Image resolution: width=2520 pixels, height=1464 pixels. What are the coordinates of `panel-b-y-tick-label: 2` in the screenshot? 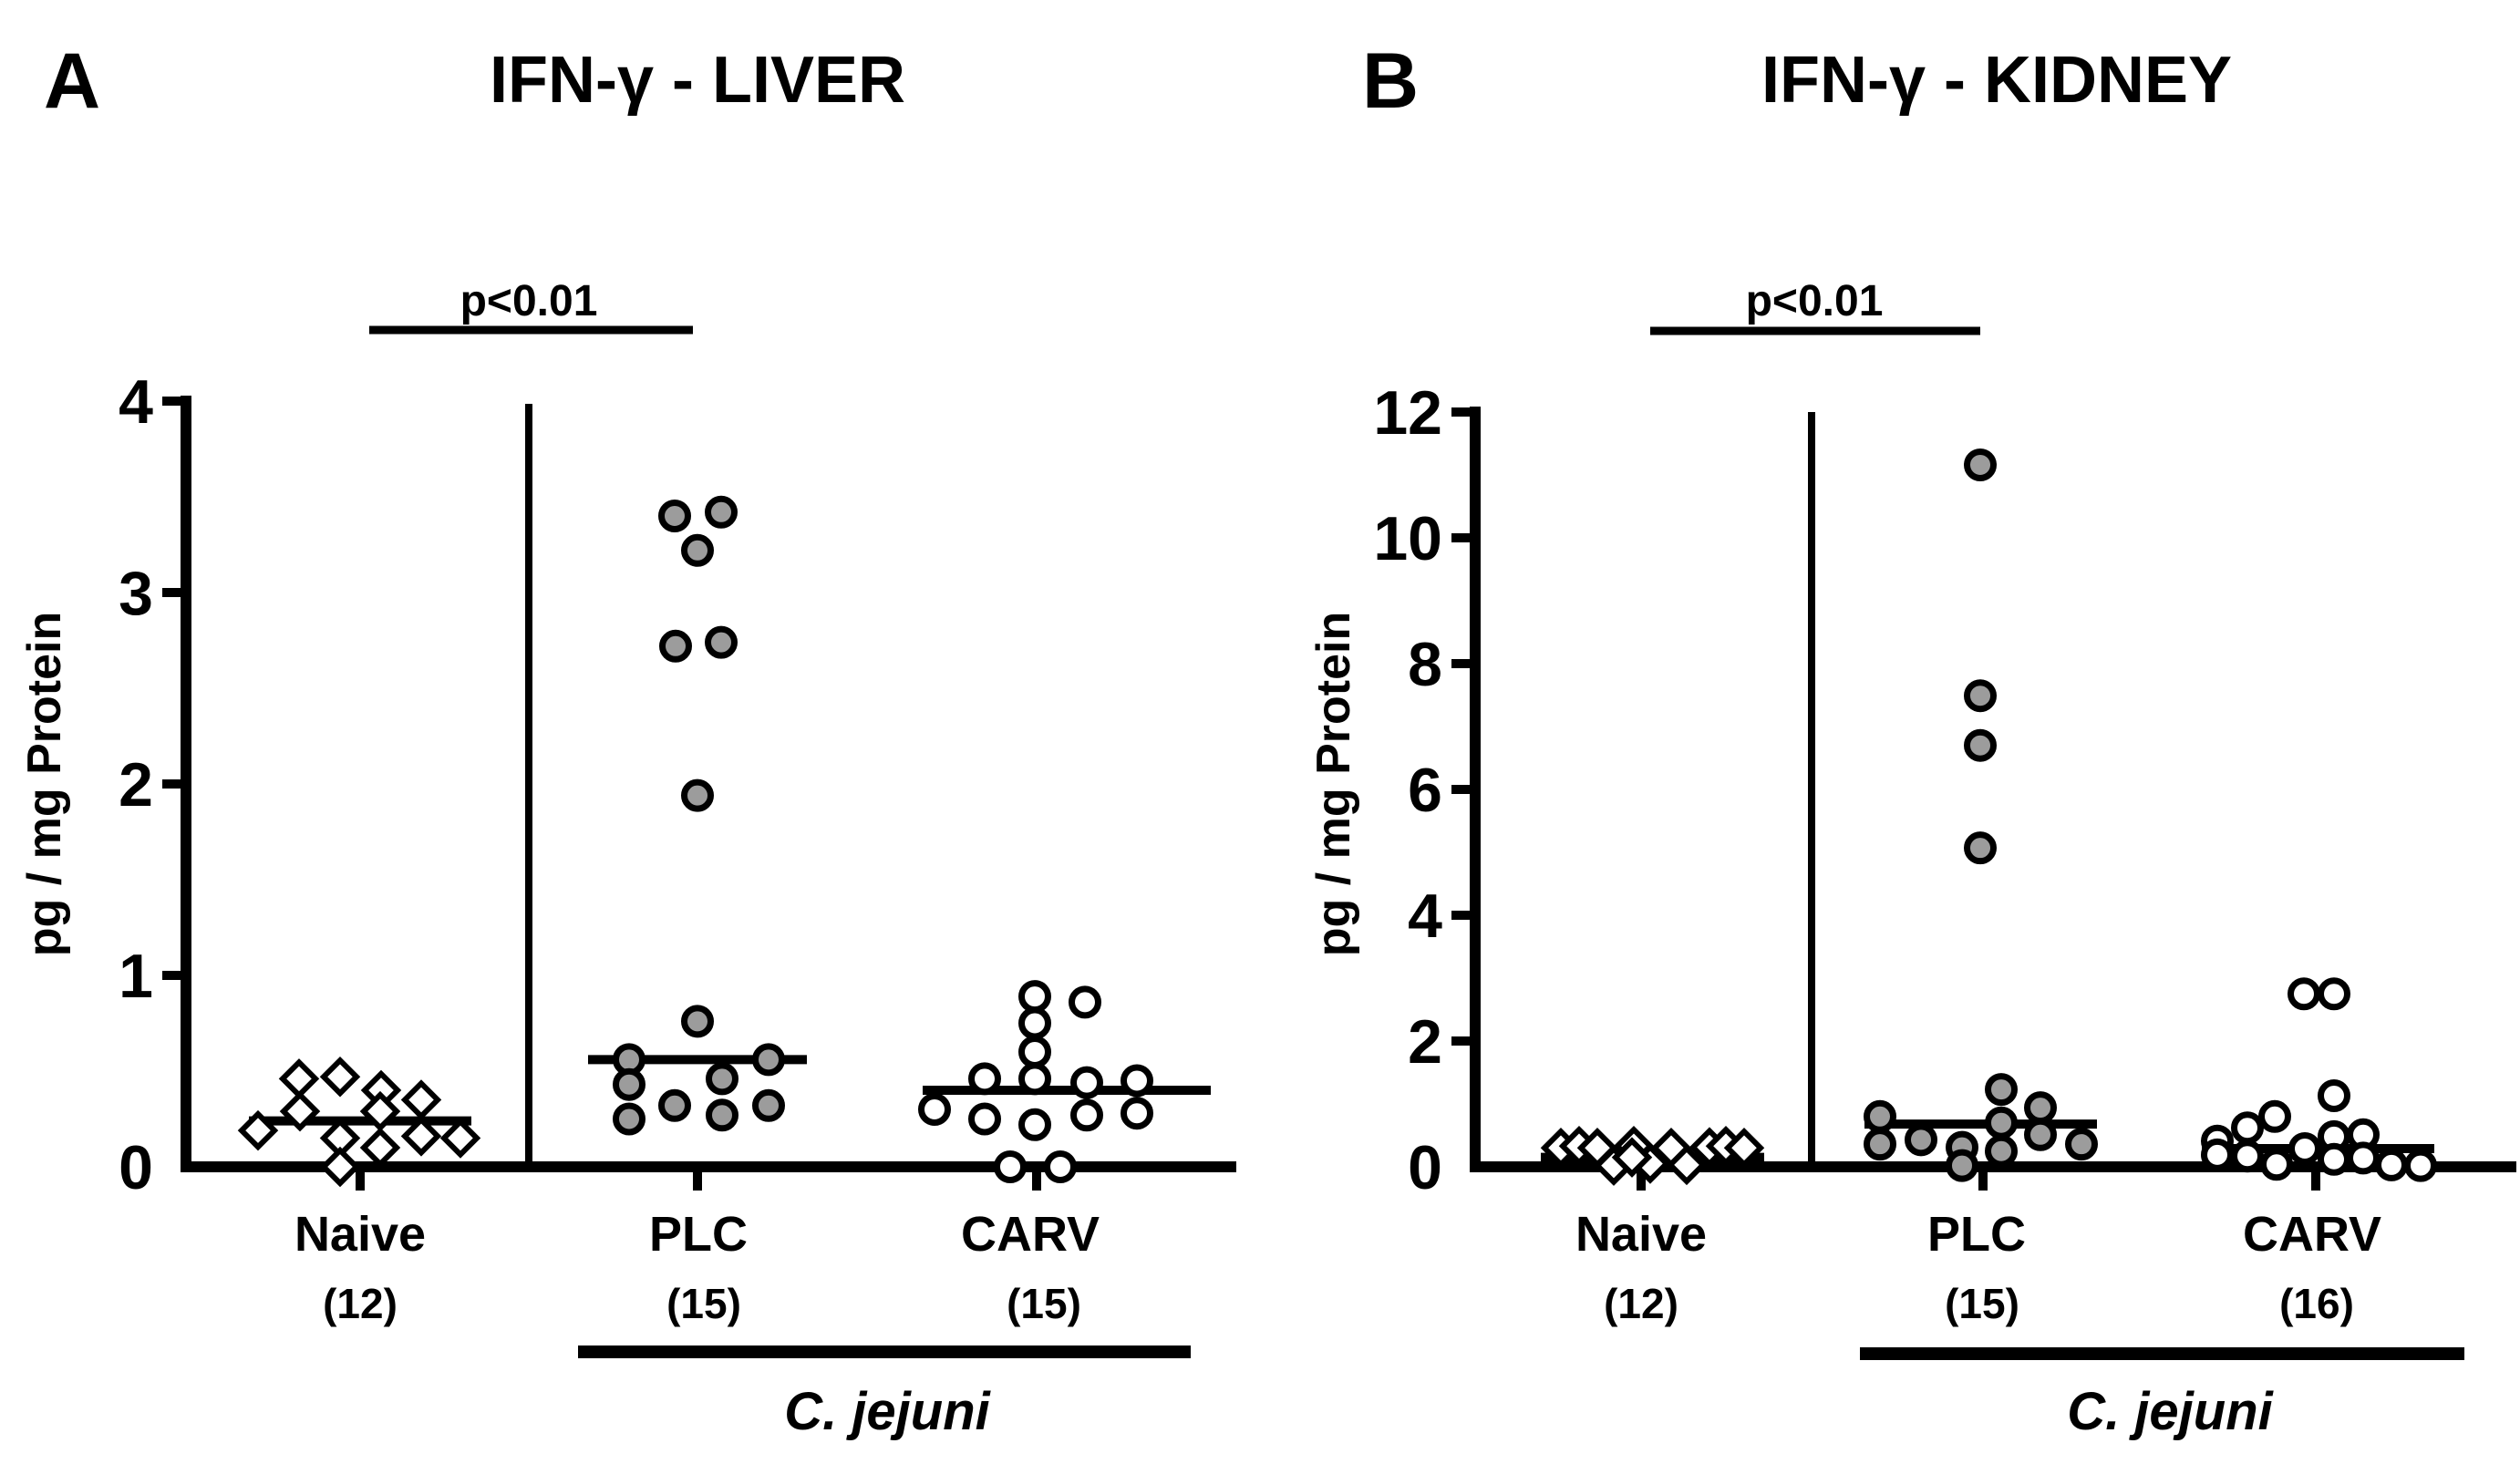 It's located at (1425, 1042).